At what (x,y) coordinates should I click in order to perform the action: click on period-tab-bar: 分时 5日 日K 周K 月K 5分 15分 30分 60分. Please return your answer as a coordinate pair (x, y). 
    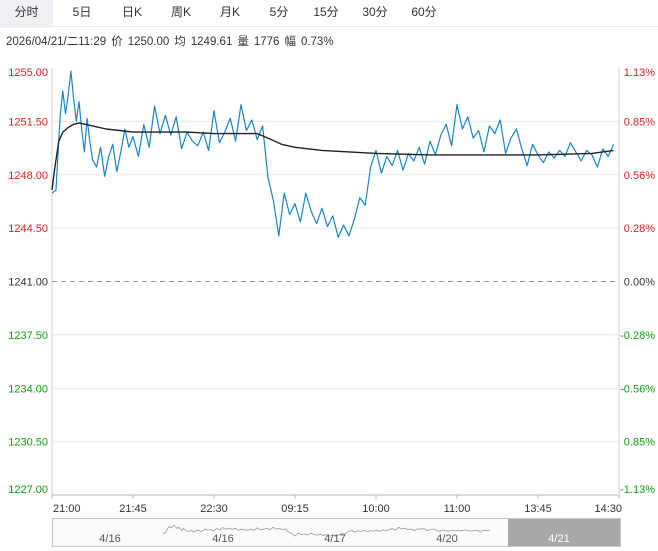
    Looking at the image, I should click on (329, 14).